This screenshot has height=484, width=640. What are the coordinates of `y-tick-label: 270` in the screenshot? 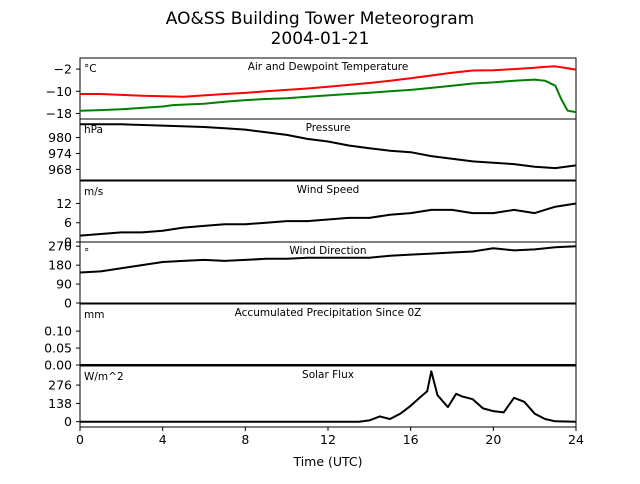 It's located at (60, 246).